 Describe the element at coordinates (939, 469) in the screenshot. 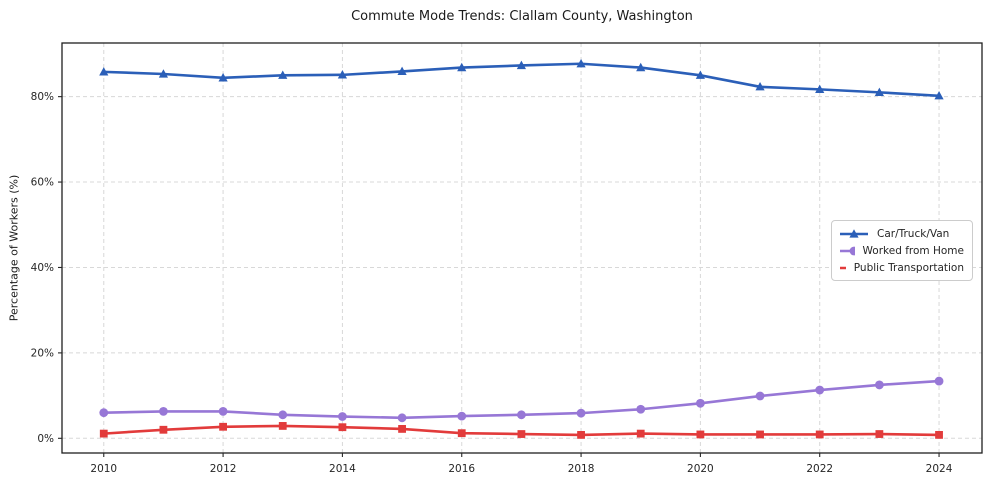

I see `x-tick-label: 2024` at that location.